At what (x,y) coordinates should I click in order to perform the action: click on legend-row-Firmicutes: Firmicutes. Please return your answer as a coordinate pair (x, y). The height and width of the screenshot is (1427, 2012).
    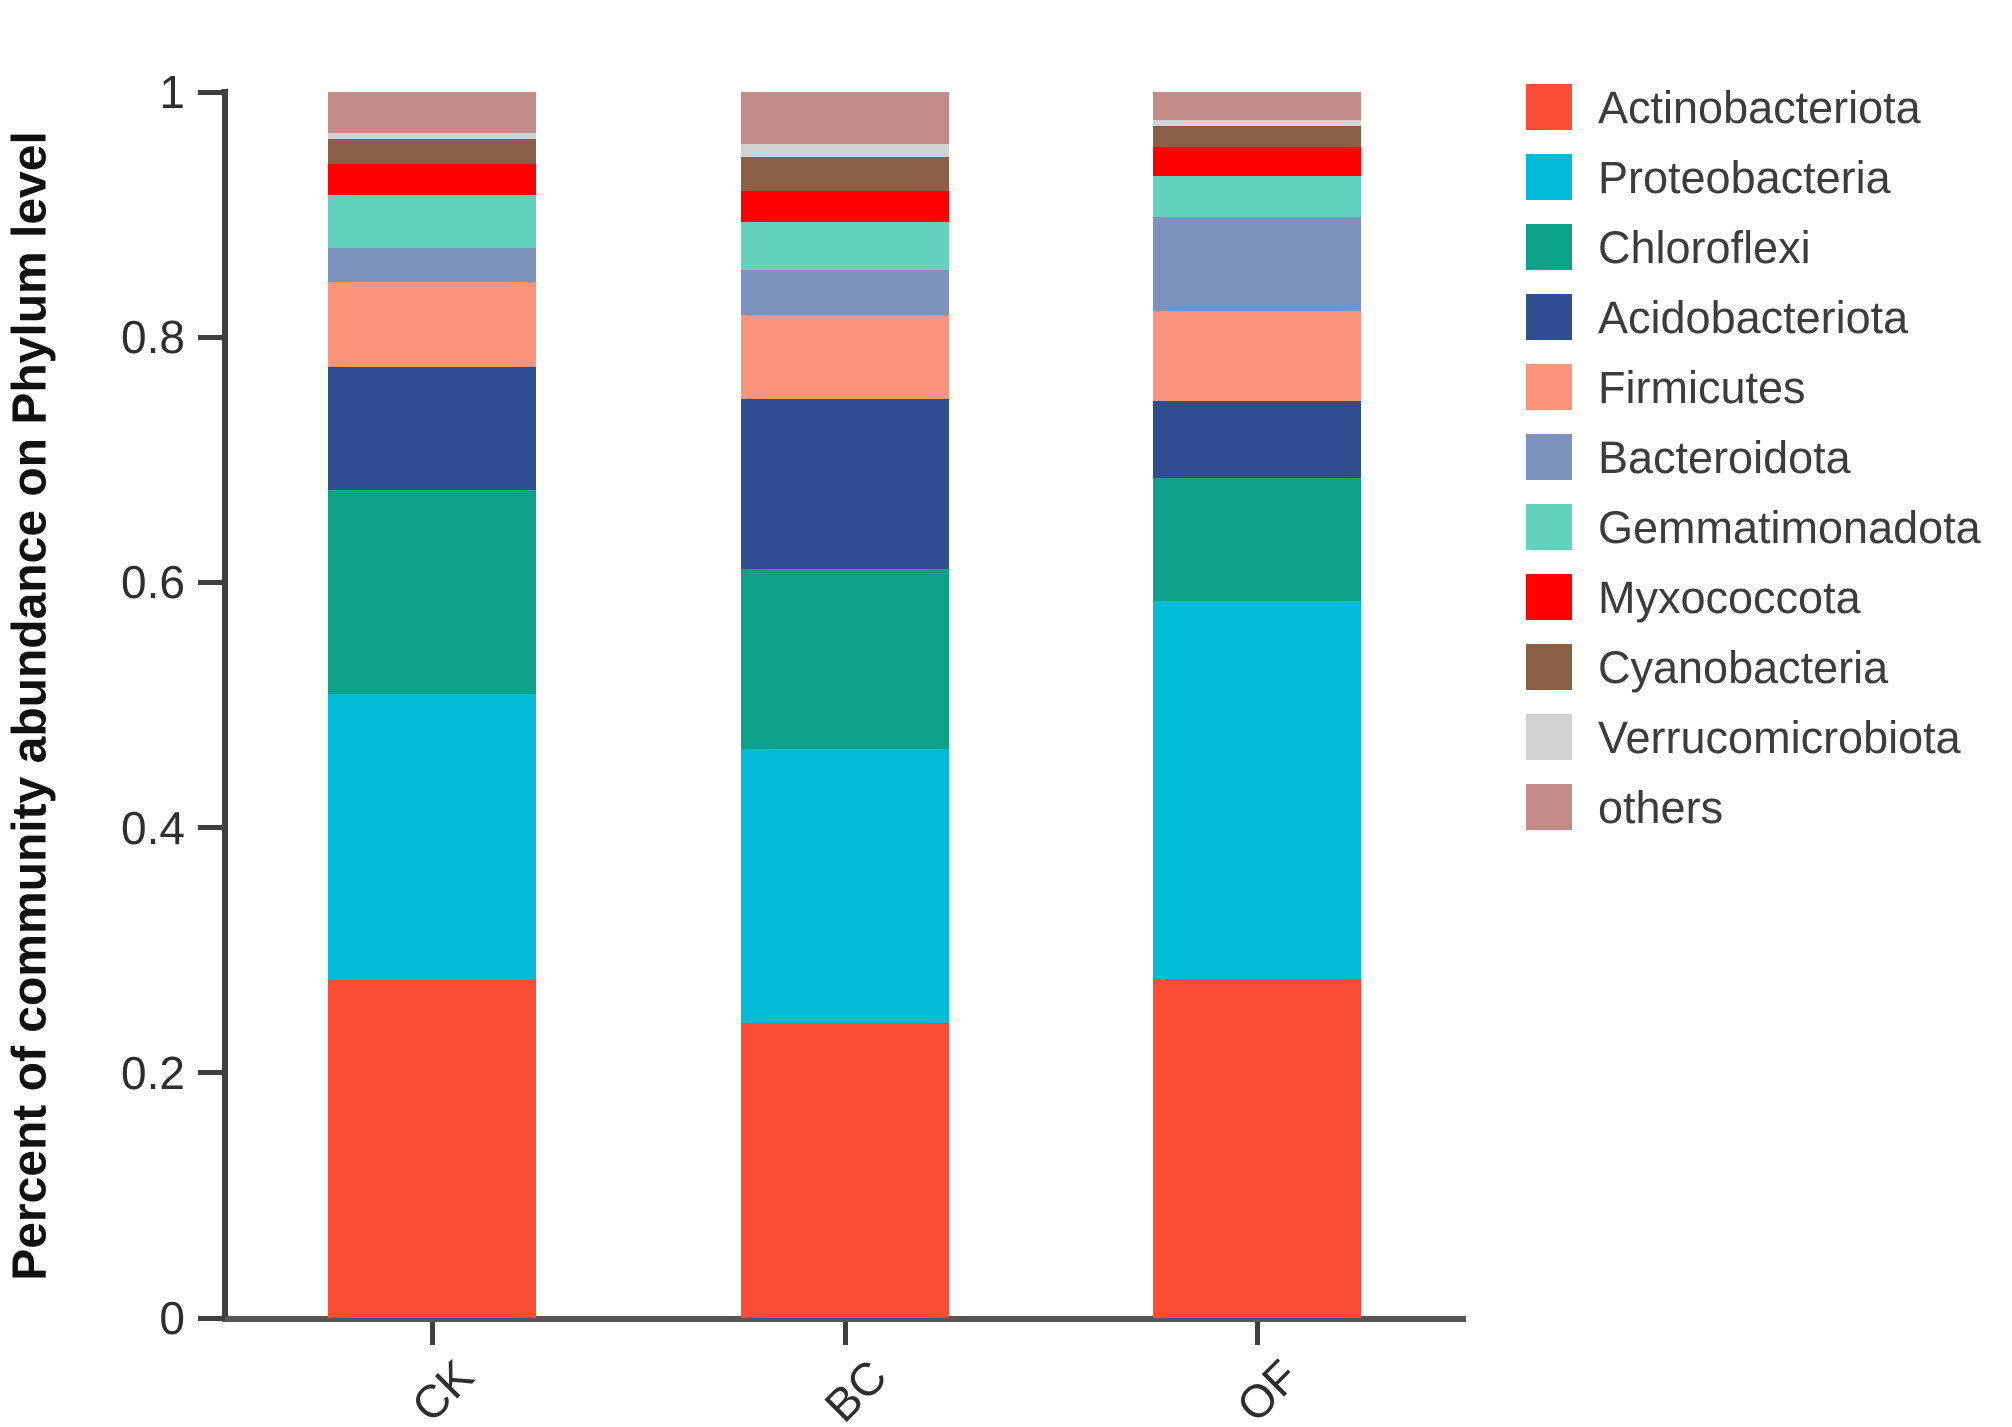
    Looking at the image, I should click on (1753, 387).